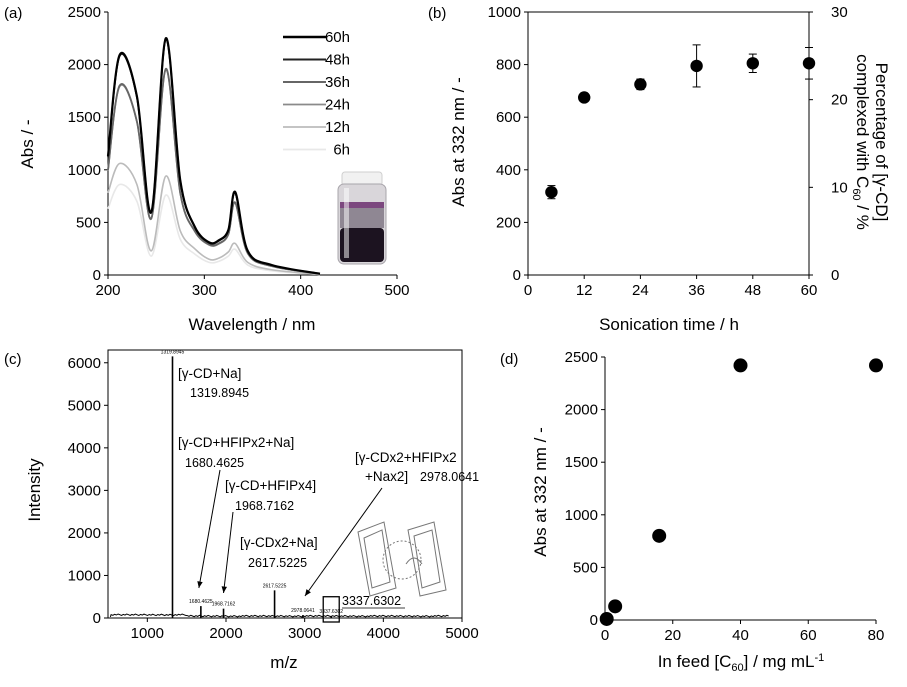 The height and width of the screenshot is (687, 907). I want to click on spectrum-line-6h, so click(213, 229).